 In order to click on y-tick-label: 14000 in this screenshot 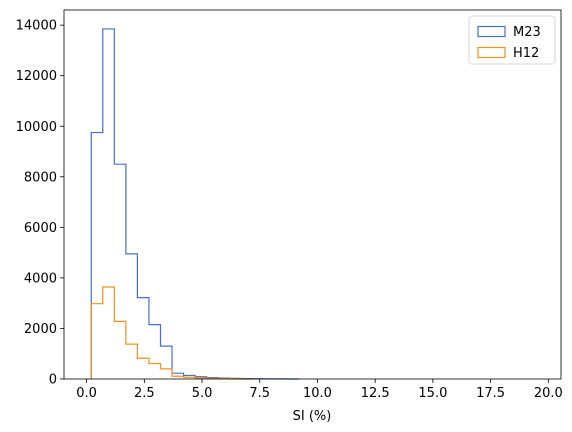, I will do `click(36, 26)`.